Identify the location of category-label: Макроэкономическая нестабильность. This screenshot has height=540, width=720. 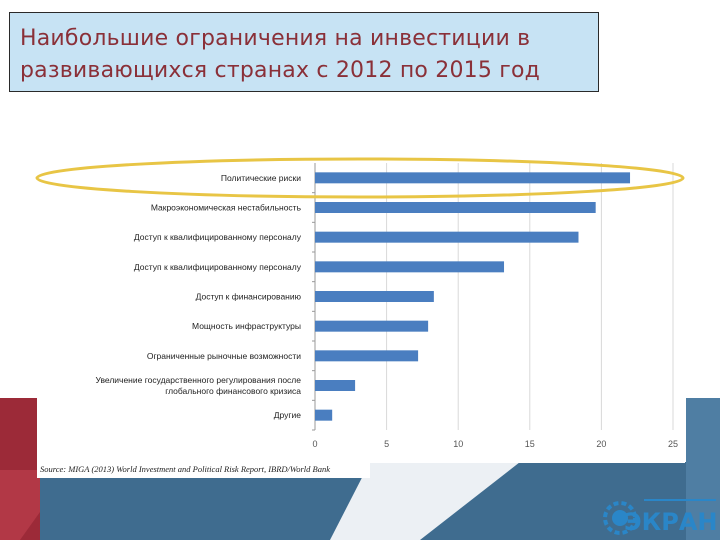
(226, 208).